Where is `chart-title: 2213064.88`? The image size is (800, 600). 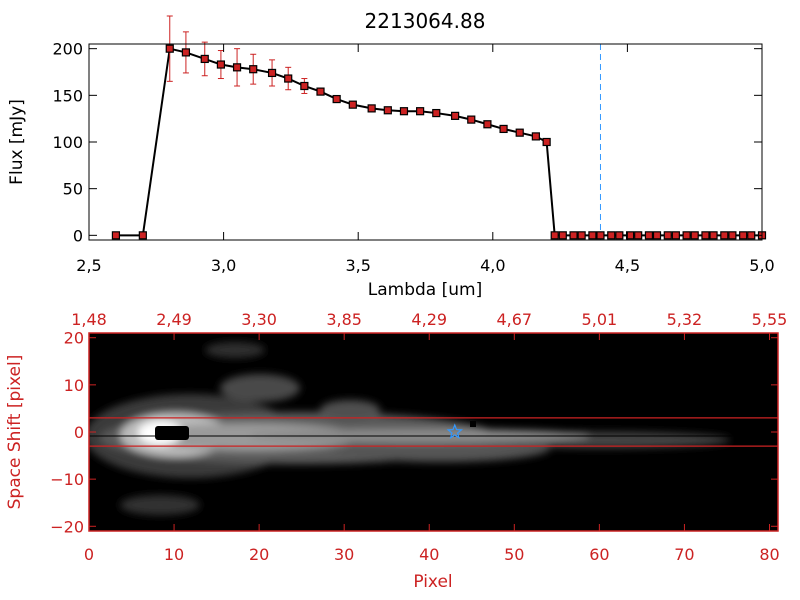 chart-title: 2213064.88 is located at coordinates (425, 21).